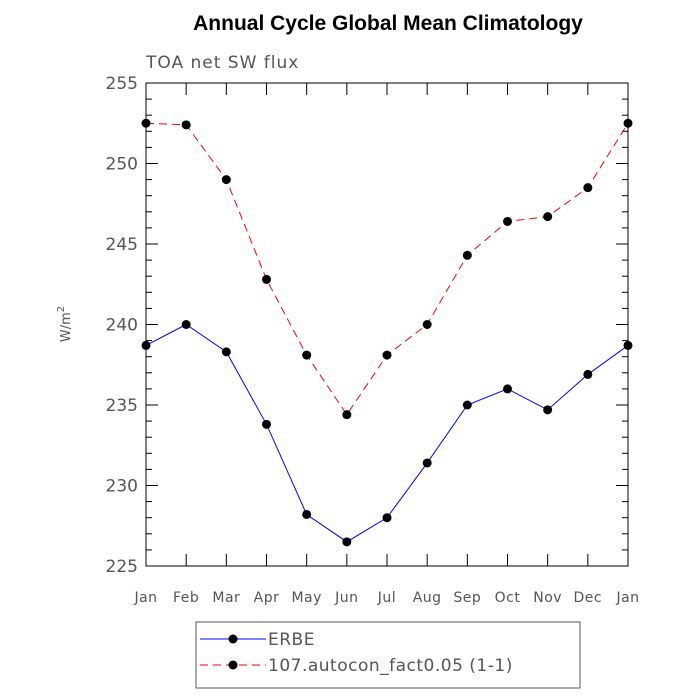 The image size is (700, 700). Describe the element at coordinates (122, 567) in the screenshot. I see `y-tick-label: 225` at that location.